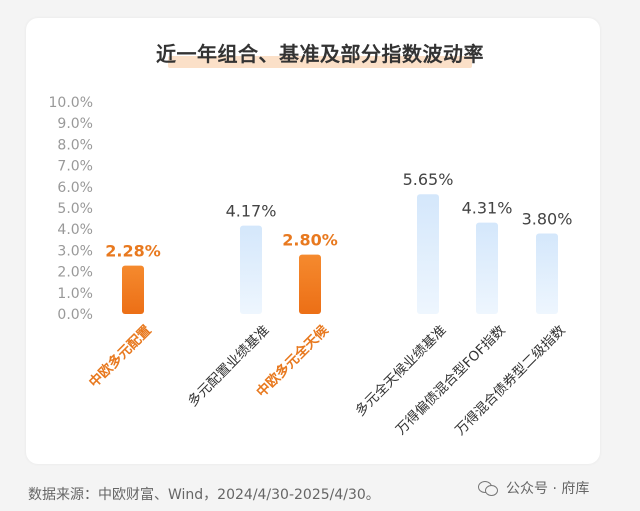  What do you see at coordinates (133, 251) in the screenshot?
I see `data-label-1: 2.28%` at bounding box center [133, 251].